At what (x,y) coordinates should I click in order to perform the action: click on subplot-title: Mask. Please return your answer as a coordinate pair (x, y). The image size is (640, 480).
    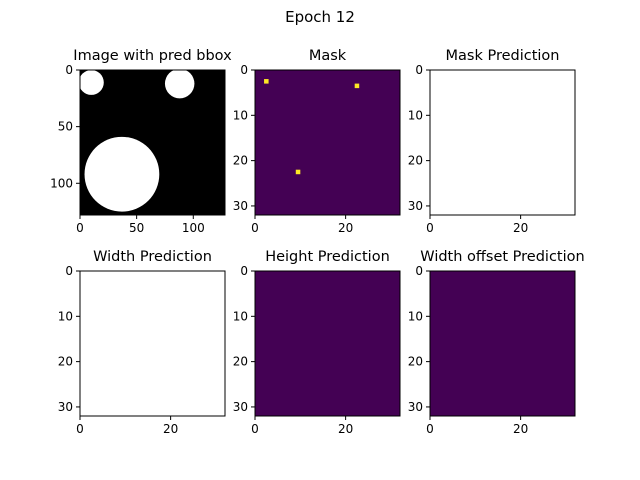
    Looking at the image, I should click on (328, 56).